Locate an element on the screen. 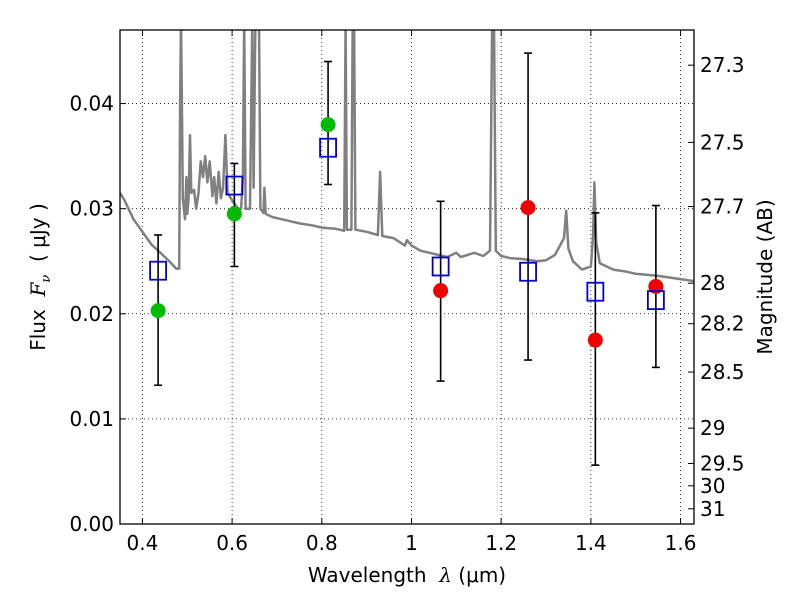 This screenshot has width=800, height=600. magnitude-tick-label: 28.2 is located at coordinates (722, 324).